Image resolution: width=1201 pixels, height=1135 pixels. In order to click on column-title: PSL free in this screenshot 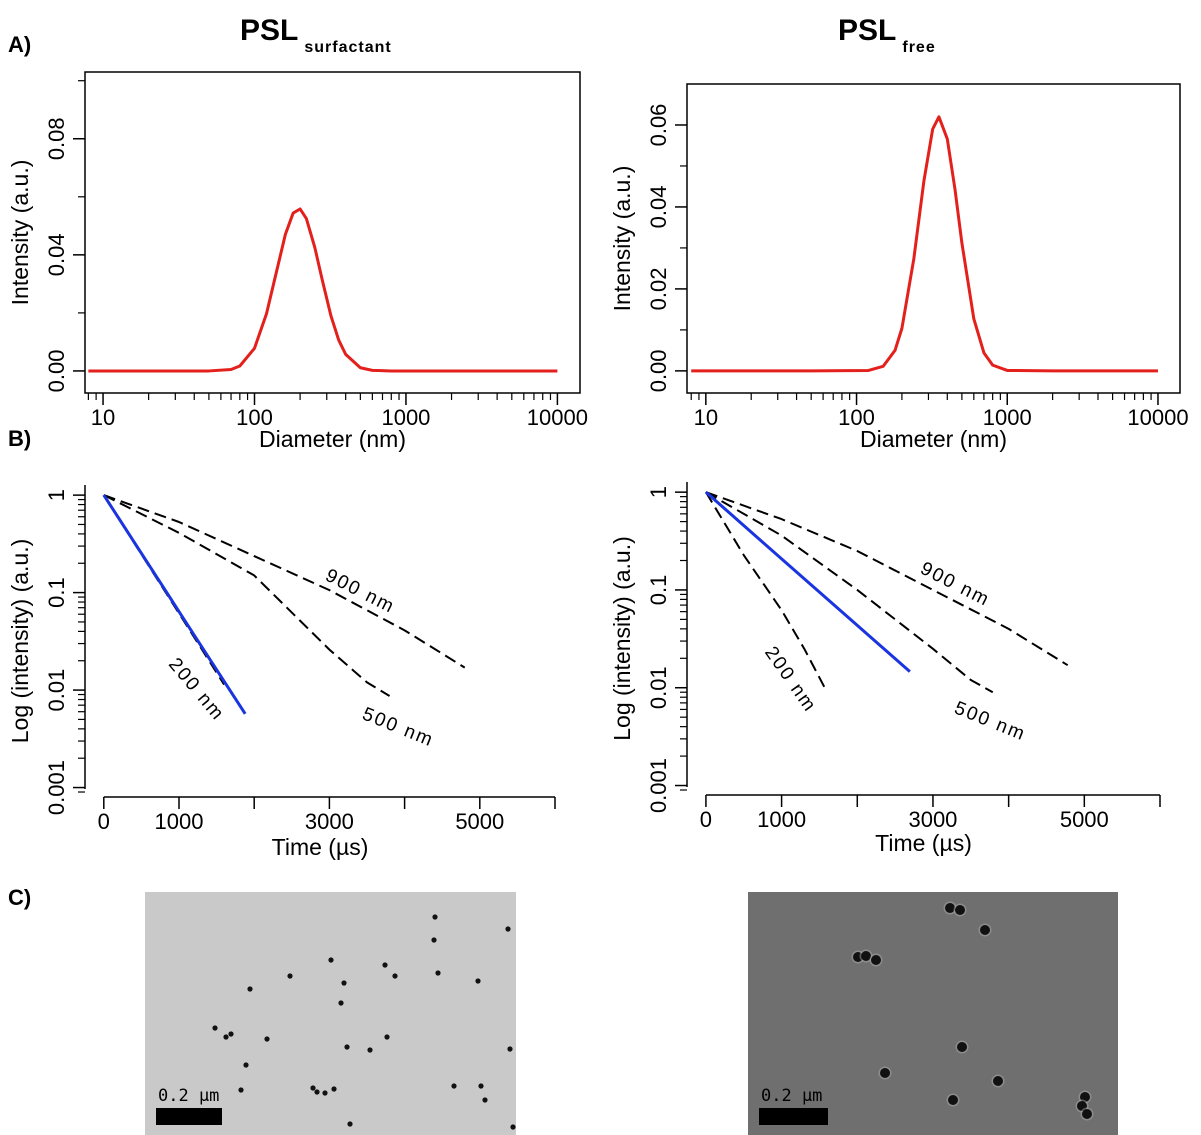, I will do `click(887, 35)`.